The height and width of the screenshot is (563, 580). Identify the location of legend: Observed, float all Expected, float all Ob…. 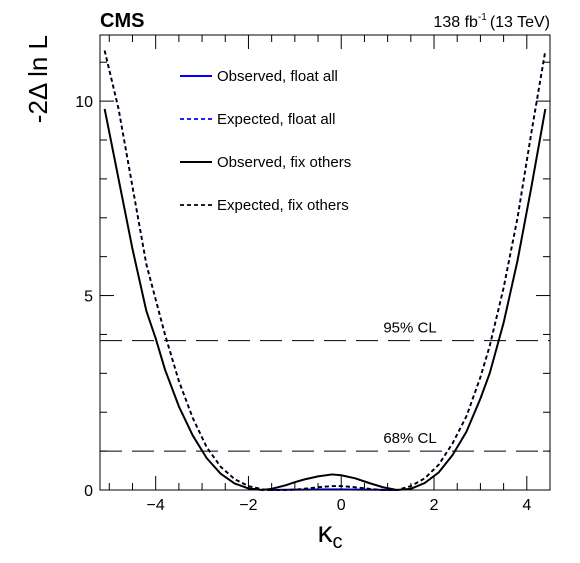
(265, 141).